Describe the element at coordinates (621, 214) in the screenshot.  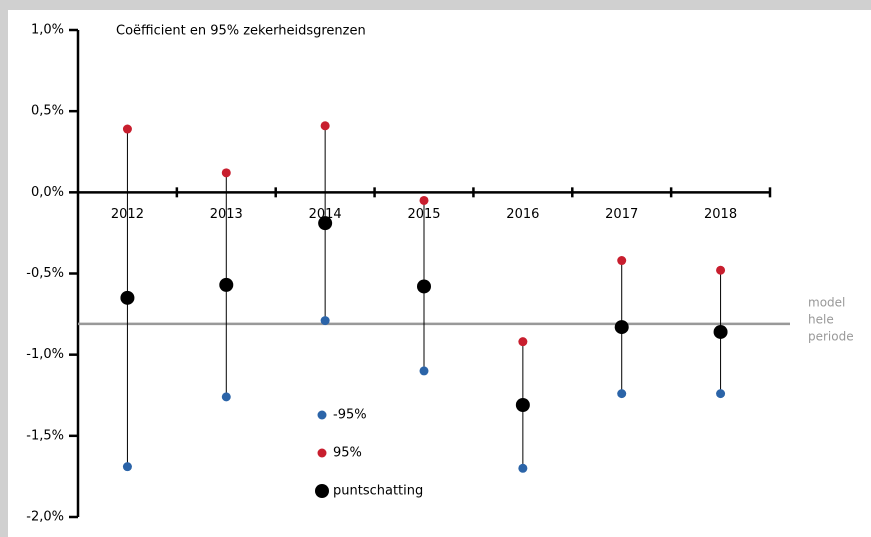
I see `x-tick-label: 2017` at that location.